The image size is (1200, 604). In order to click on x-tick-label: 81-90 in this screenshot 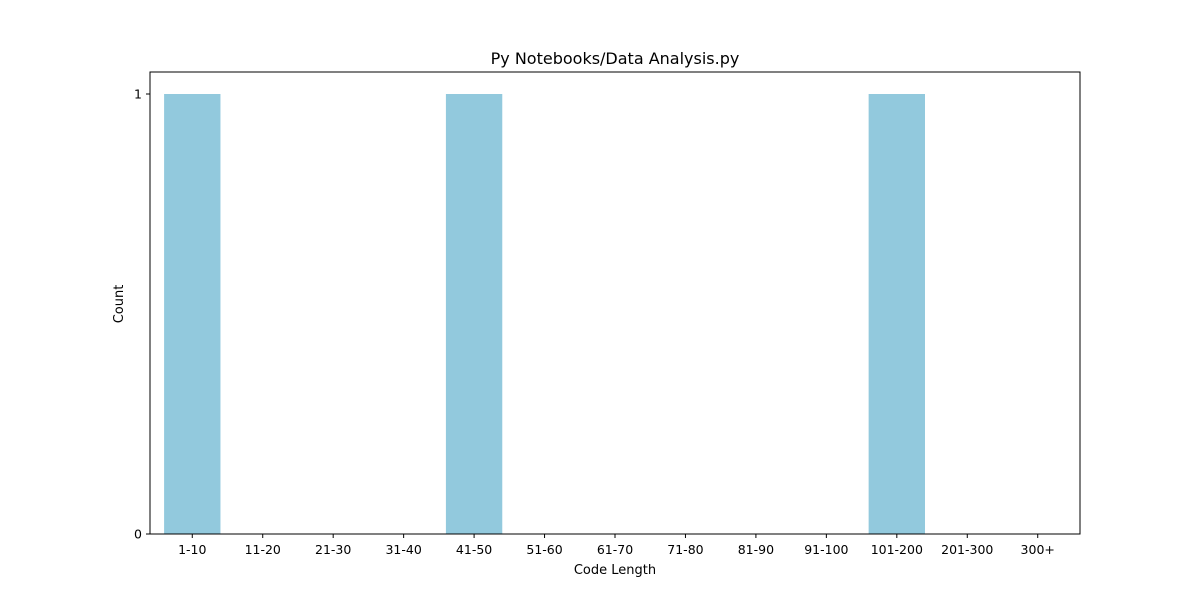, I will do `click(756, 549)`.